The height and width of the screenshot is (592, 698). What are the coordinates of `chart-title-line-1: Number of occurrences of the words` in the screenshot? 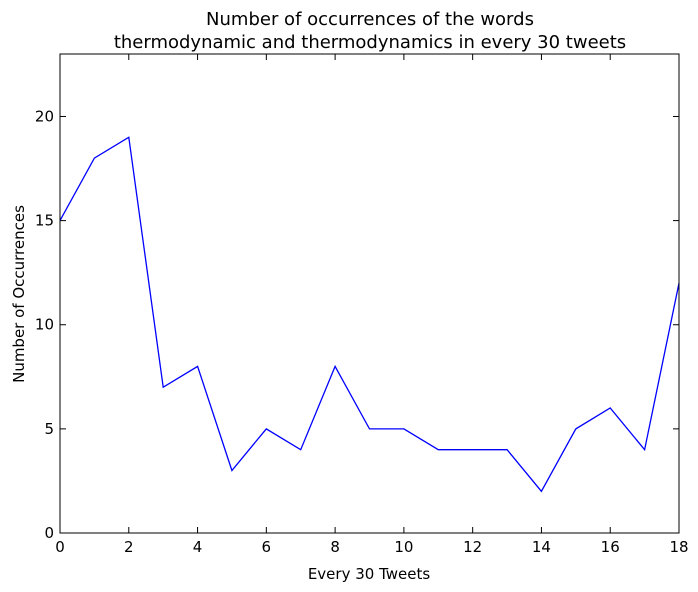 It's located at (370, 19).